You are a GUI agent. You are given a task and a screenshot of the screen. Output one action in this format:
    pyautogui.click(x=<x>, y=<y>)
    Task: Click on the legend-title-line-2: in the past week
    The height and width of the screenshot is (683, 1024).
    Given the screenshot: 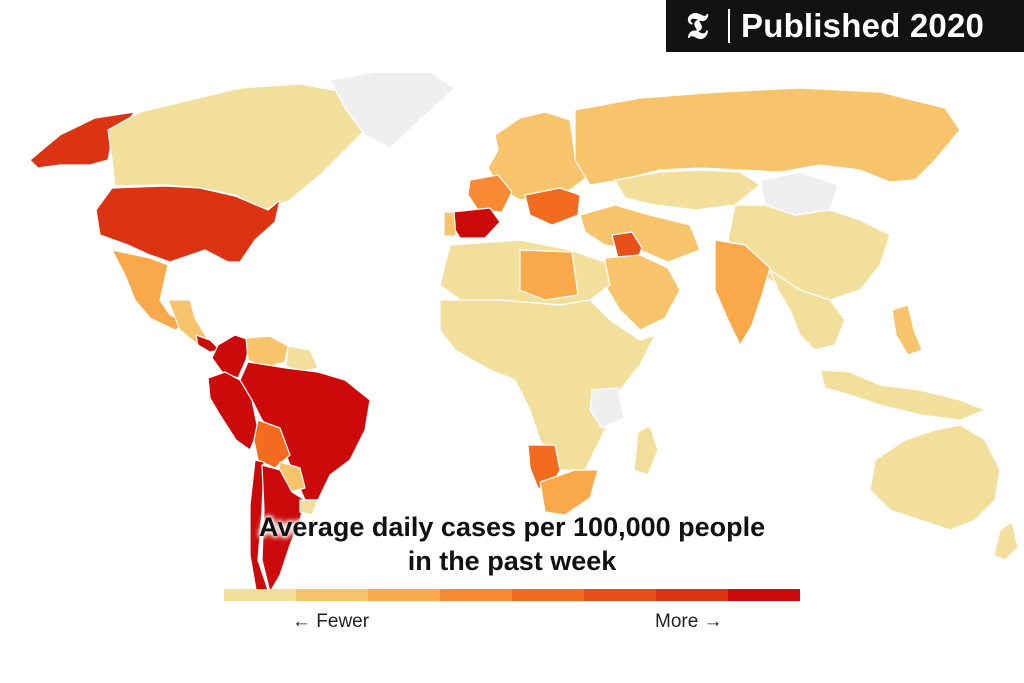 What is the action you would take?
    pyautogui.click(x=512, y=561)
    